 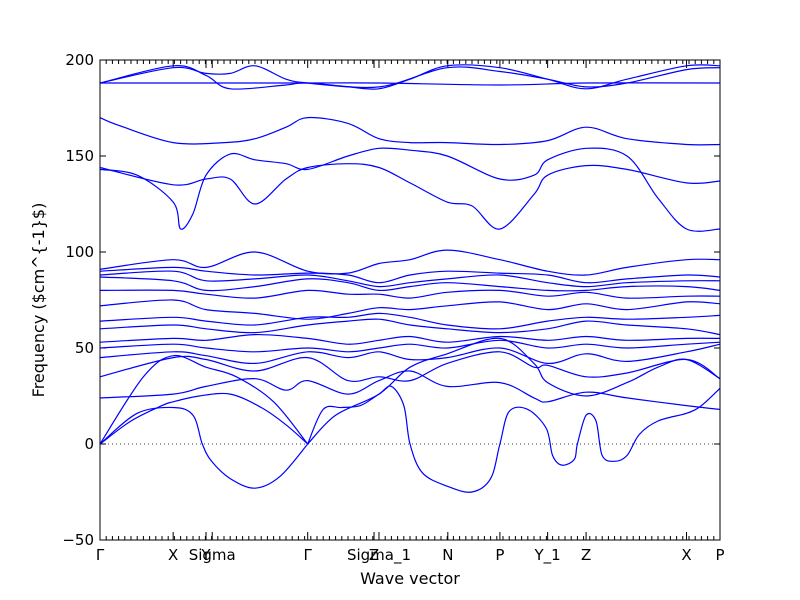 I want to click on y-tick-label: 0, so click(x=89, y=444).